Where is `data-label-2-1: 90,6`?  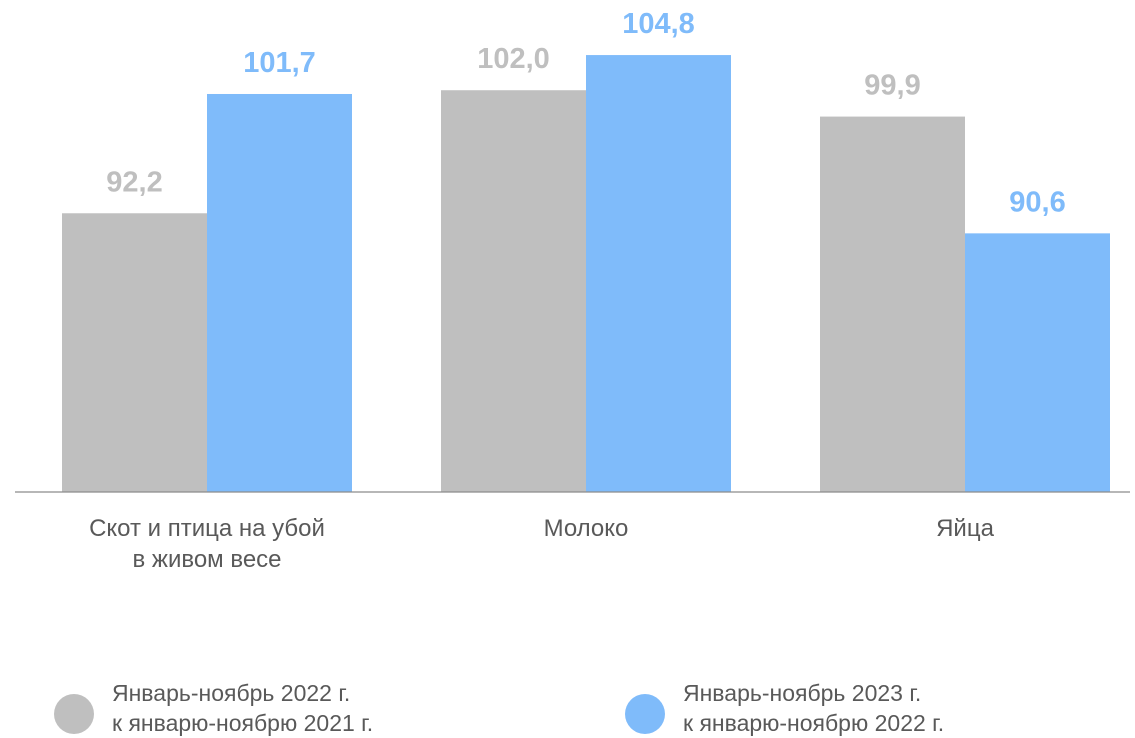 data-label-2-1: 90,6 is located at coordinates (1037, 202).